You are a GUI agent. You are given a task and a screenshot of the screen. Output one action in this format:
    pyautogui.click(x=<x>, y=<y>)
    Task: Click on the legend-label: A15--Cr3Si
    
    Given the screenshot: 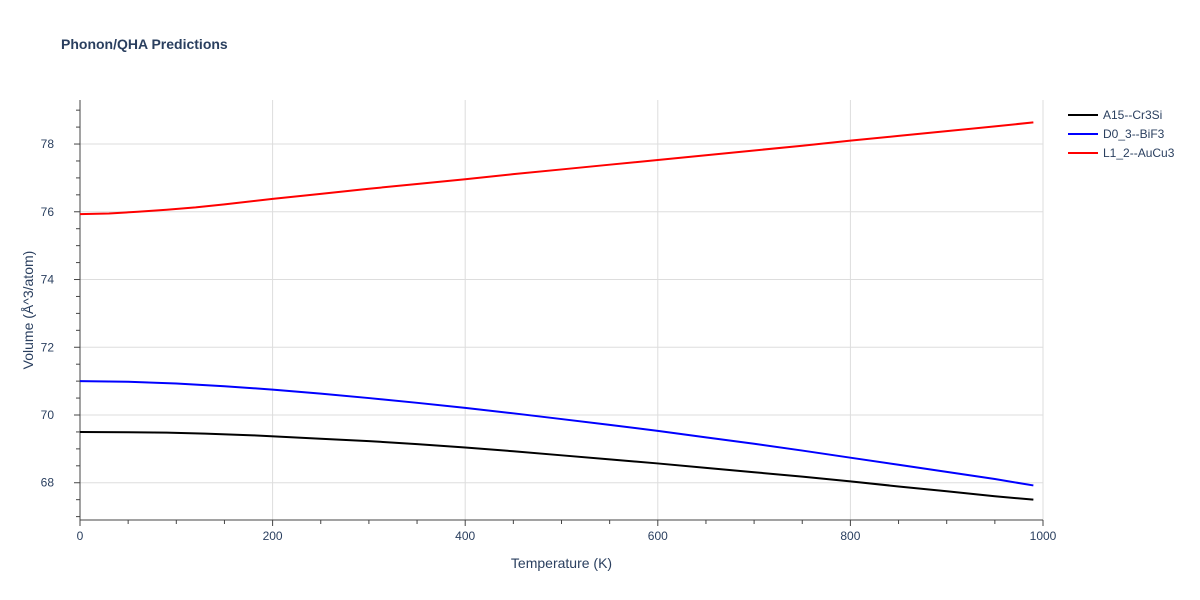 What is the action you would take?
    pyautogui.click(x=1133, y=114)
    